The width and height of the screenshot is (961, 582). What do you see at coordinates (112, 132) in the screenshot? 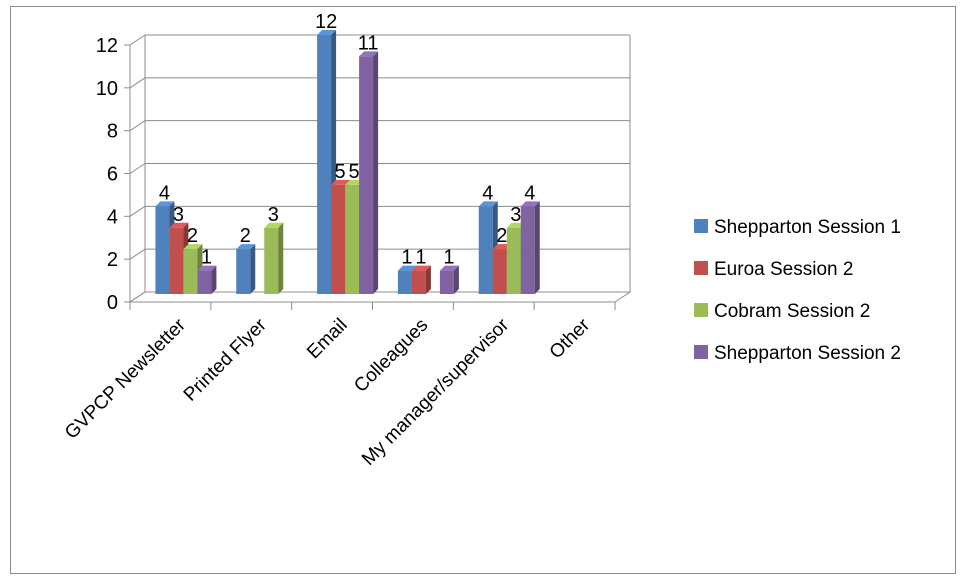
I see `y-tick-label: 8` at bounding box center [112, 132].